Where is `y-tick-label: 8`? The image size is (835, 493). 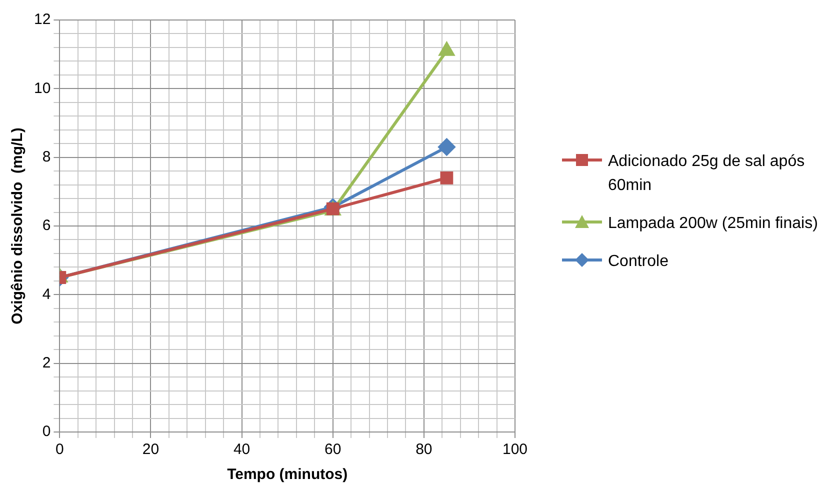
y-tick-label: 8 is located at coordinates (46, 157).